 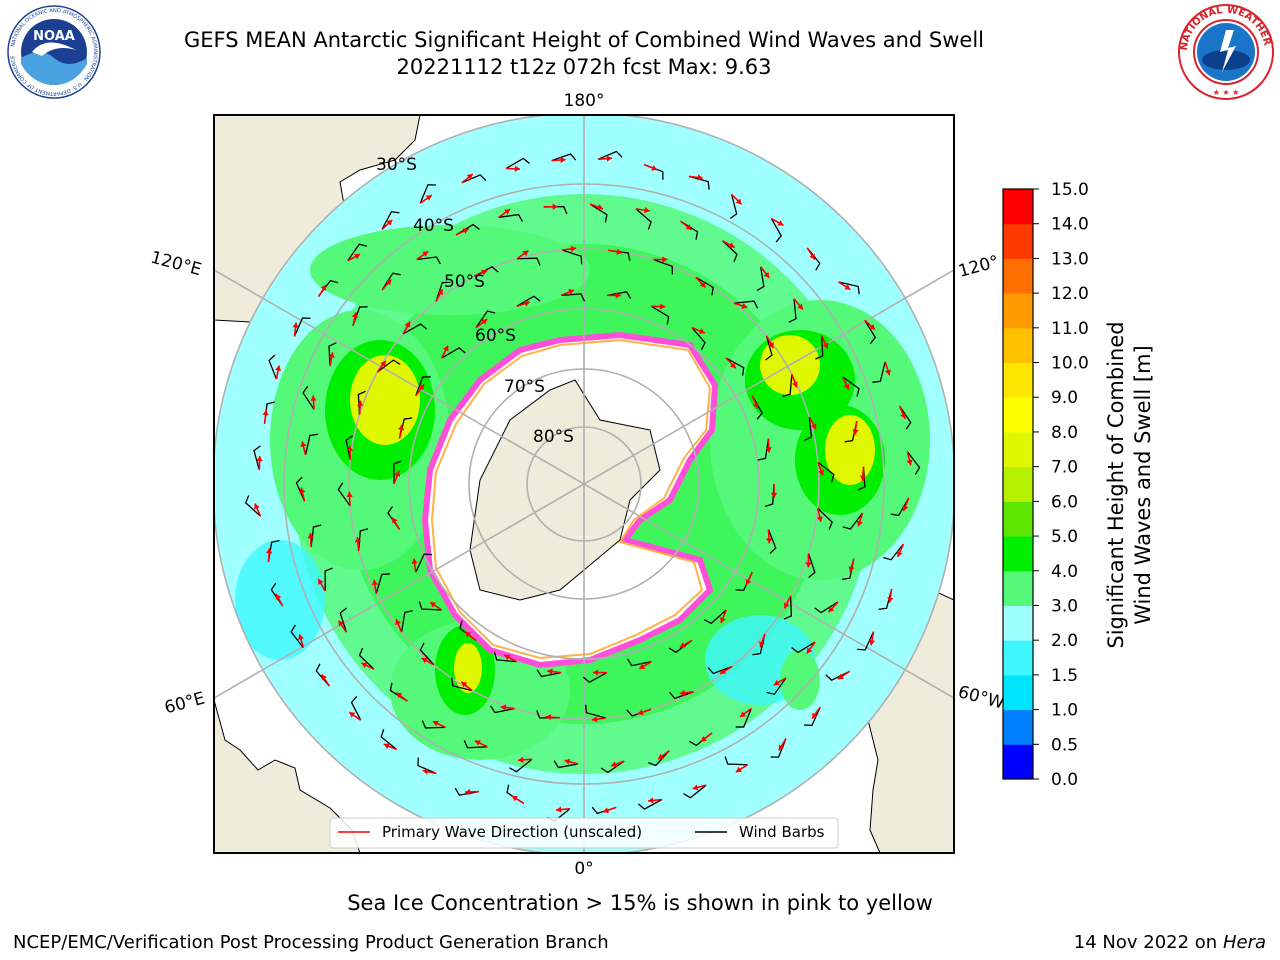 I want to click on lat-label-70s: 70°S, so click(x=524, y=387).